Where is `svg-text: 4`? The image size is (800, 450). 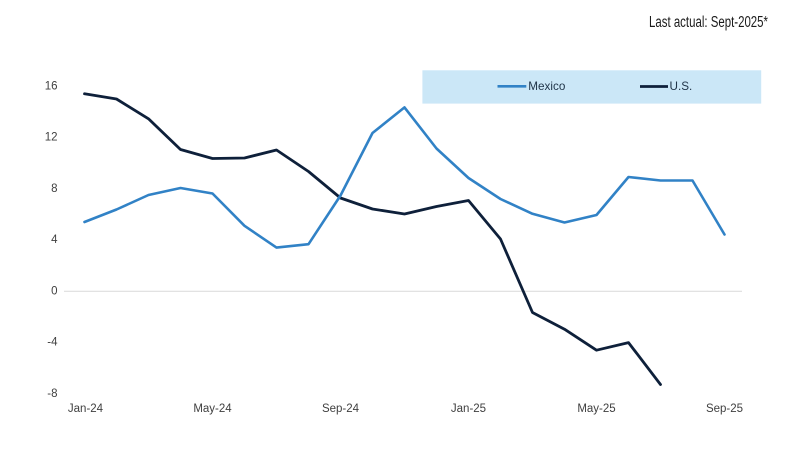 svg-text: 4 is located at coordinates (54, 240).